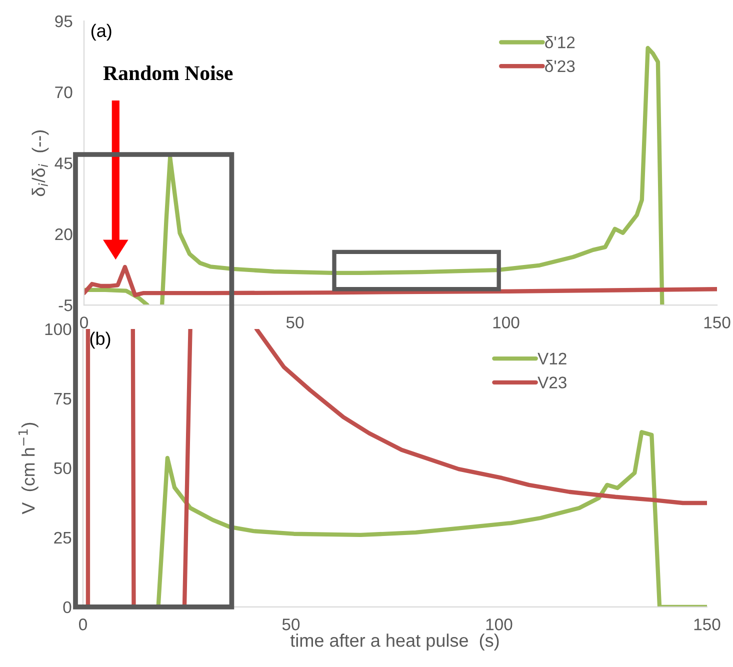 The image size is (733, 667). I want to click on y-tick-label: 75, so click(63, 399).